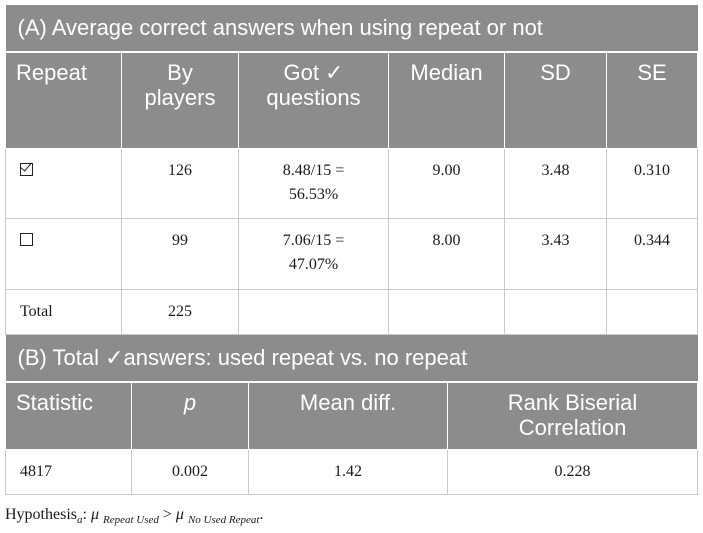  Describe the element at coordinates (313, 311) in the screenshot. I see `cell-got` at that location.